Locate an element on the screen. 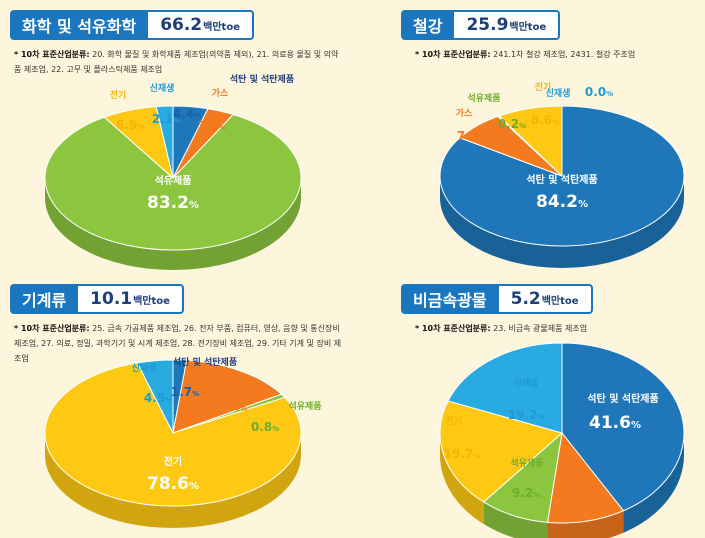 The image size is (705, 538). panel-title: 철강 is located at coordinates (428, 25).